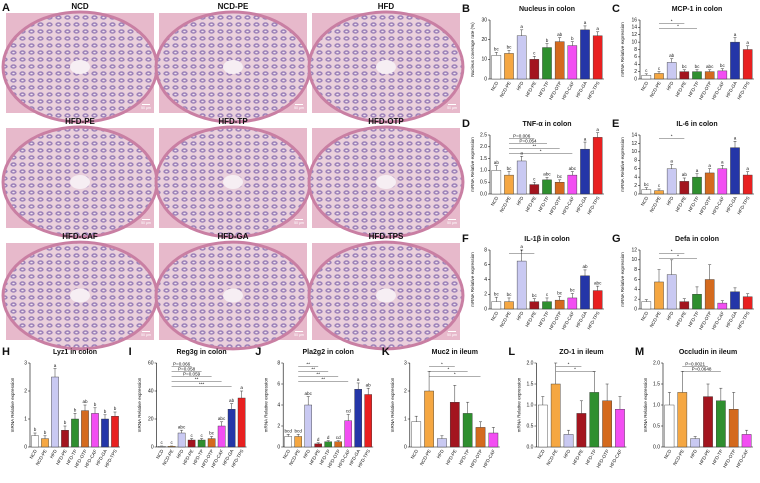  Describe the element at coordinates (80, 121) in the screenshot. I see `image-label: HFD-PE` at that location.